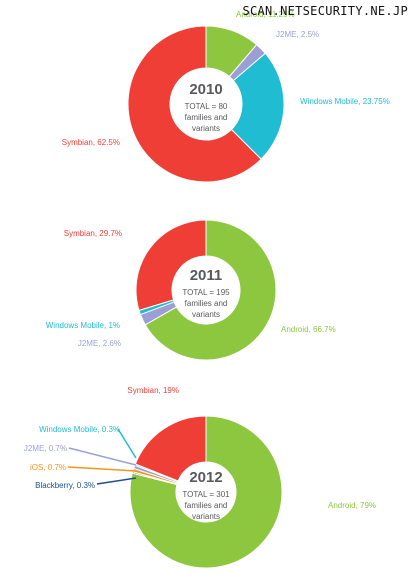  I want to click on slice-label-j2me: J2ME, 2.5%, so click(297, 34).